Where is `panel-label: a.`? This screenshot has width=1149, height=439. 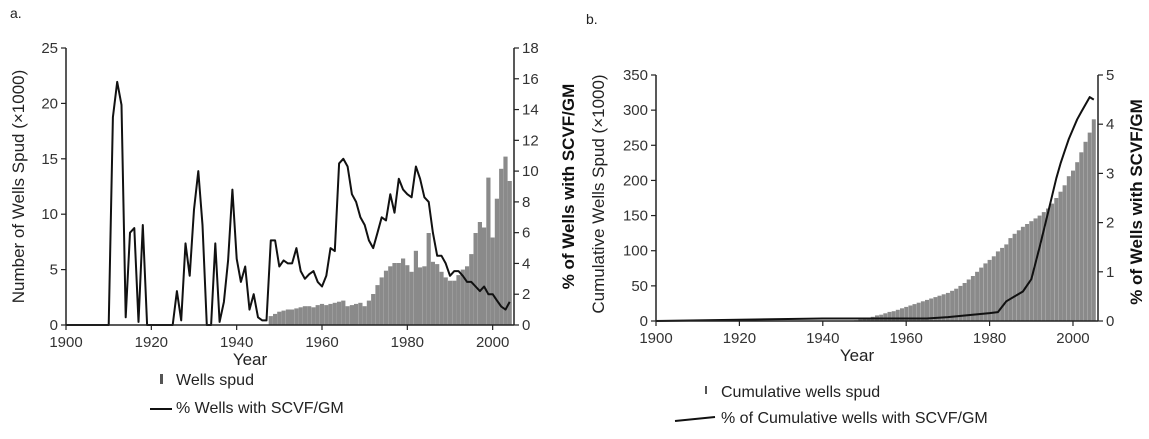
panel-label: a. is located at coordinates (16, 13).